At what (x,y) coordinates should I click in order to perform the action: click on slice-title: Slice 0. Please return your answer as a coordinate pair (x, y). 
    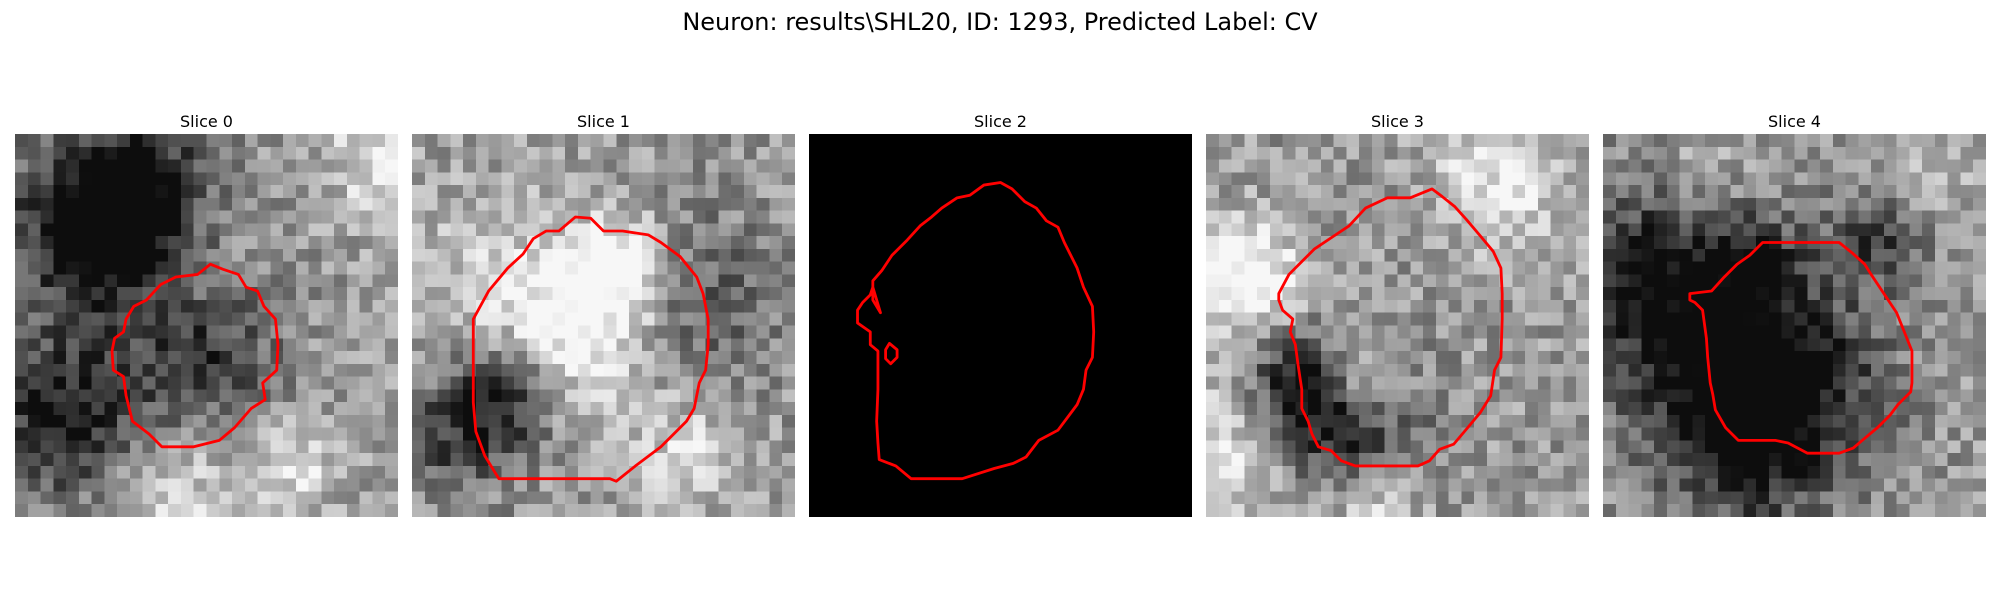
    Looking at the image, I should click on (206, 121).